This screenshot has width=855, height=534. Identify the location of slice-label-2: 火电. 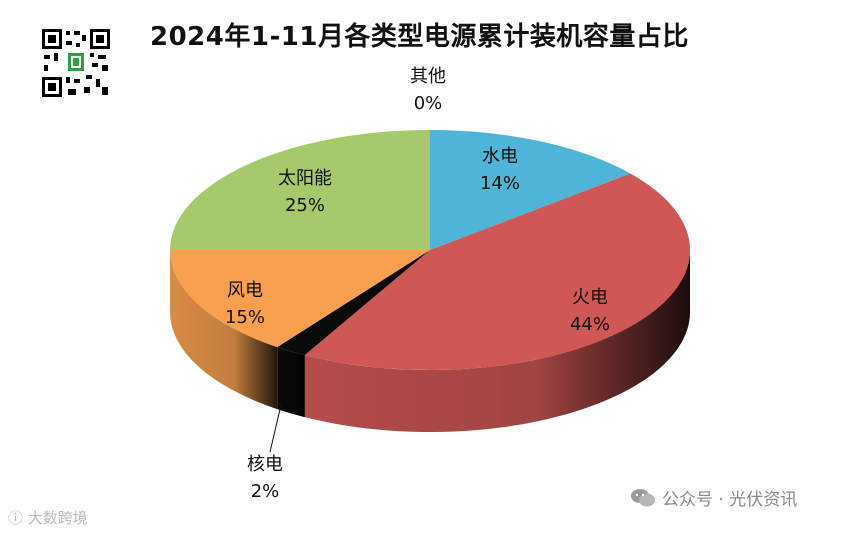
(590, 297).